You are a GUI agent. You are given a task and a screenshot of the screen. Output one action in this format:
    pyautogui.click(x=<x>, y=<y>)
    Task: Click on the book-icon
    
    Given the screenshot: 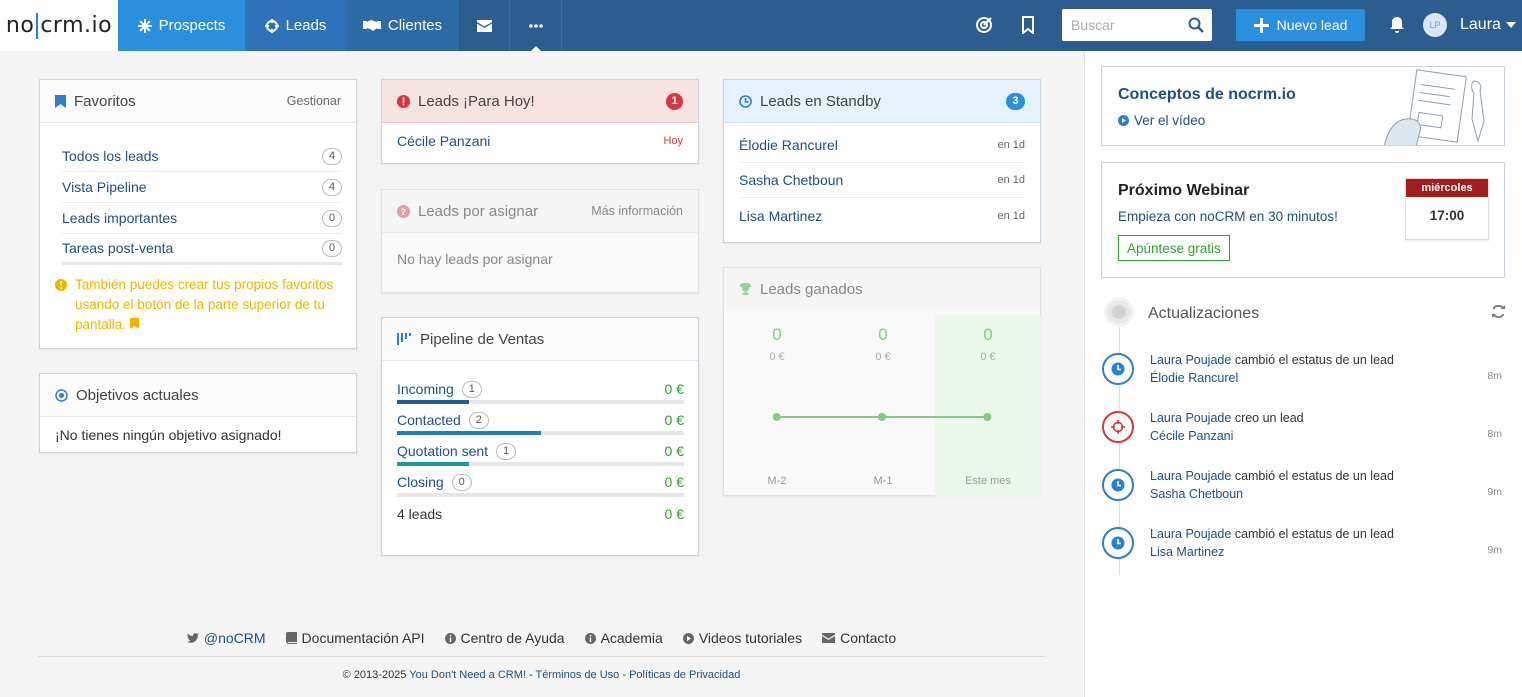 What is the action you would take?
    pyautogui.click(x=291, y=638)
    